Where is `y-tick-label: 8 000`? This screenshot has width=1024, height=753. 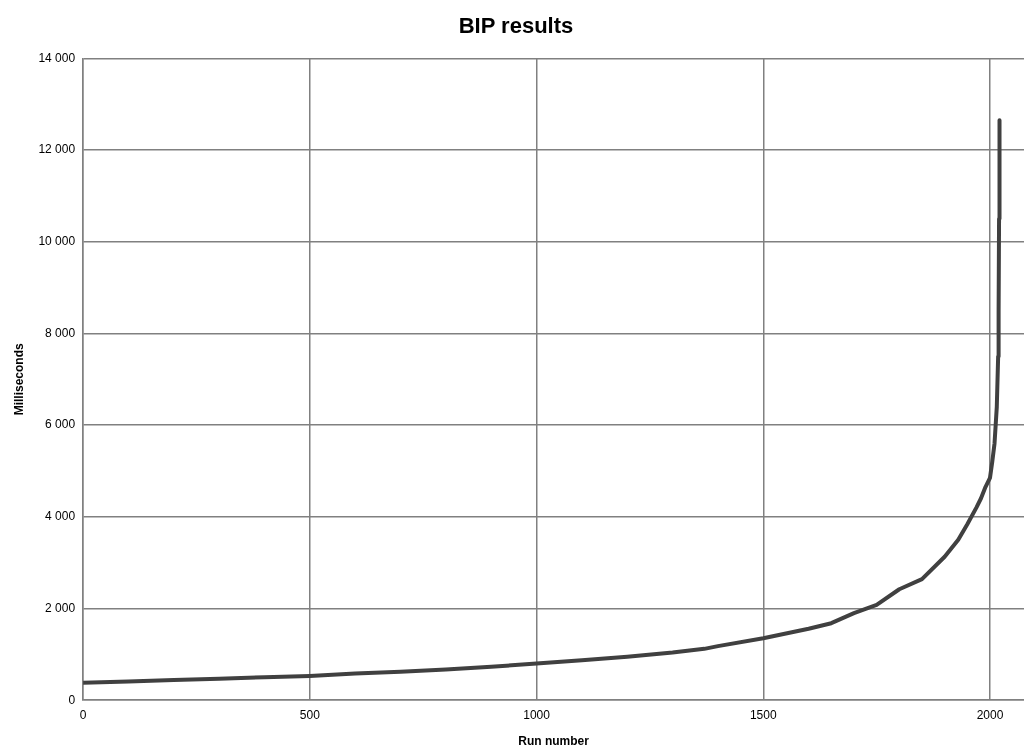 y-tick-label: 8 000 is located at coordinates (60, 332).